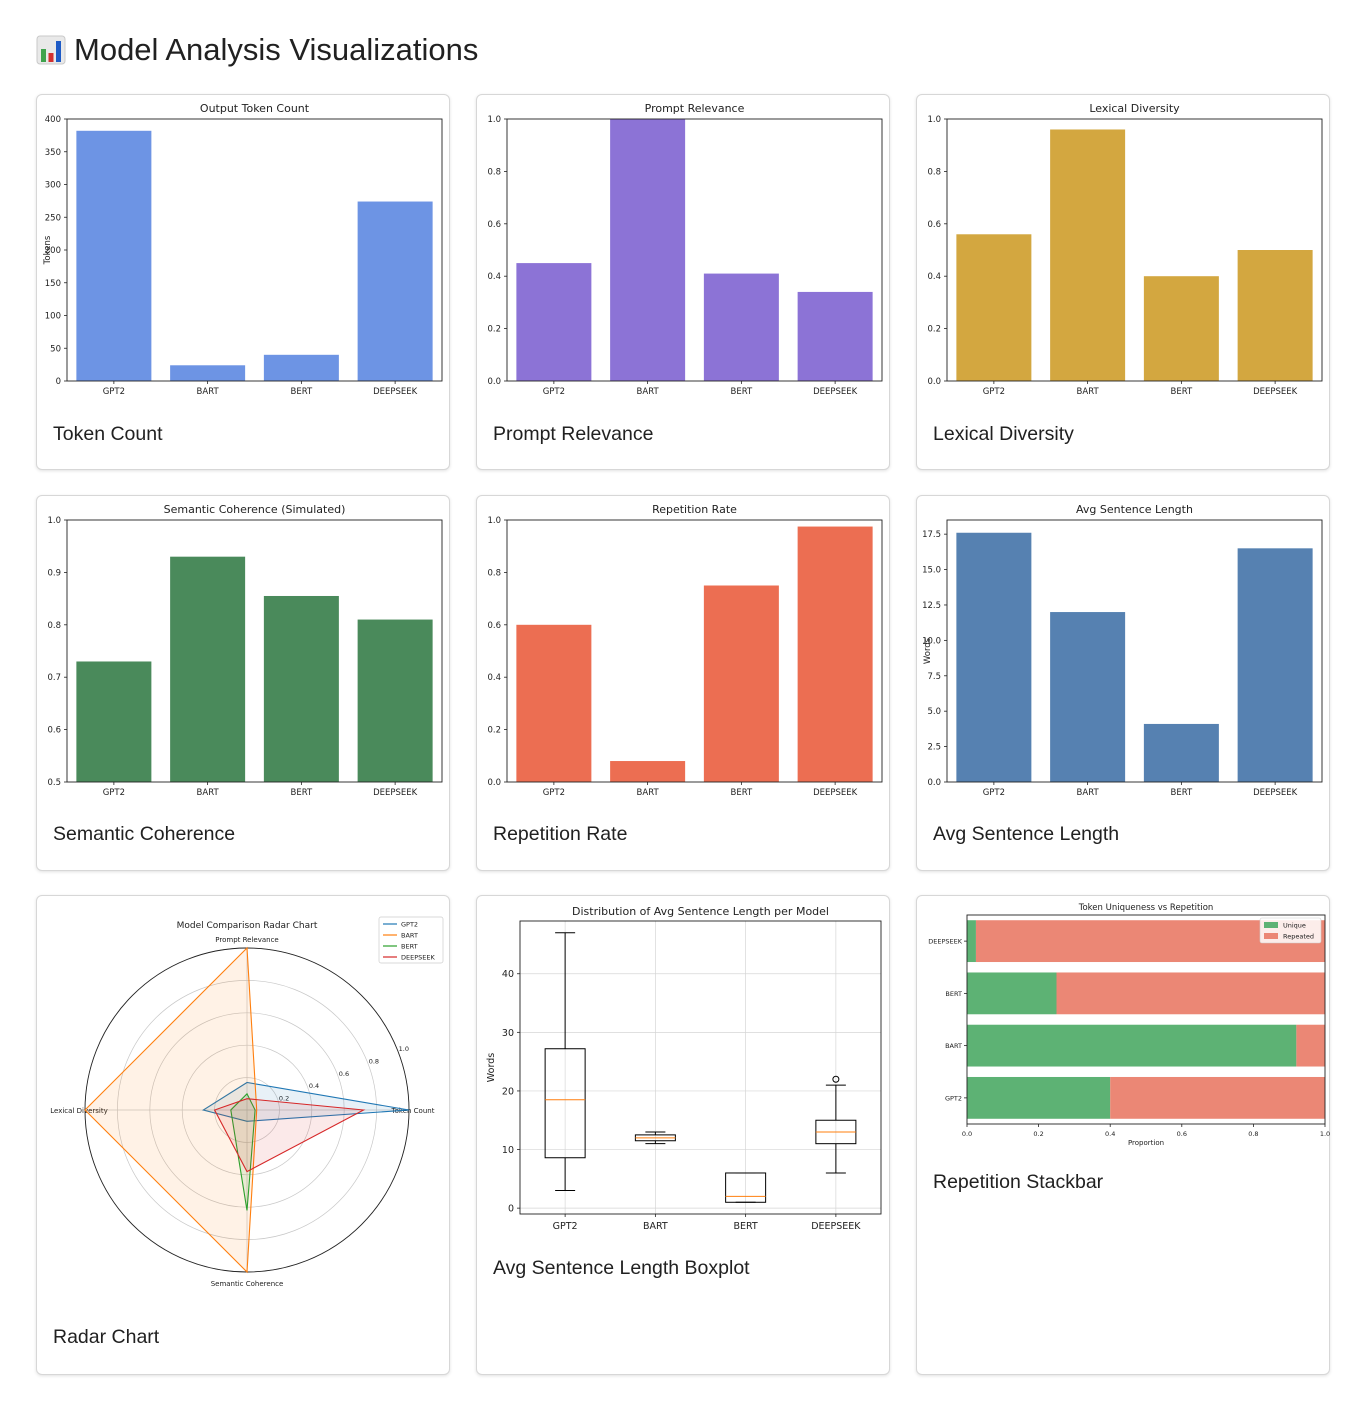 The height and width of the screenshot is (1404, 1360). Describe the element at coordinates (409, 936) in the screenshot. I see `legend-label: BART` at that location.